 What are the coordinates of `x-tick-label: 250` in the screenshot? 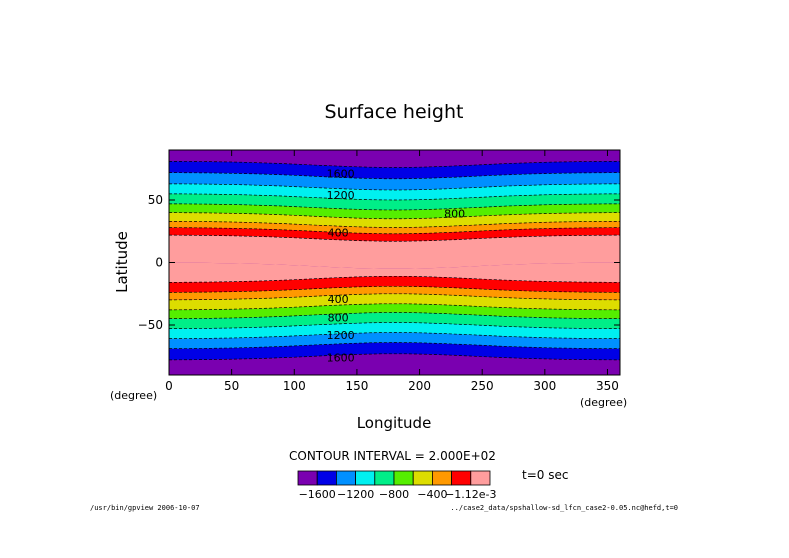 It's located at (482, 386).